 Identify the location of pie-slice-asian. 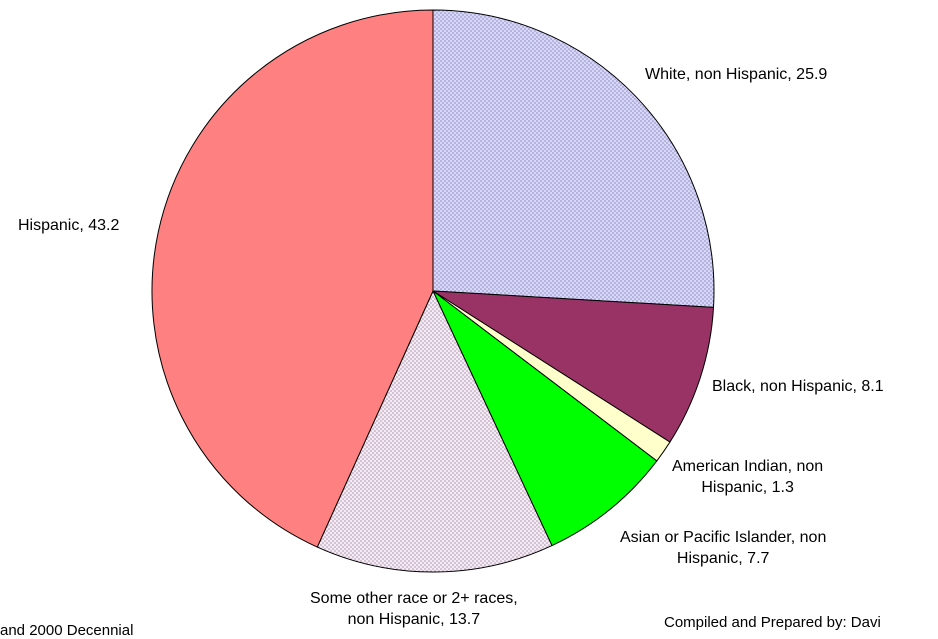
(545, 418).